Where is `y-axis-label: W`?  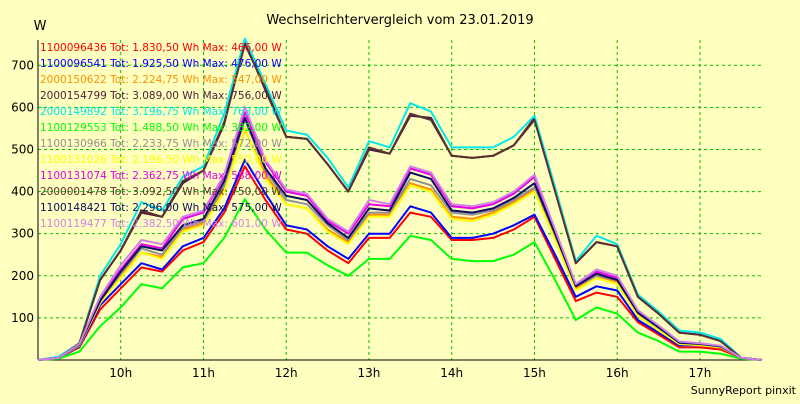
y-axis-label: W is located at coordinates (40, 26).